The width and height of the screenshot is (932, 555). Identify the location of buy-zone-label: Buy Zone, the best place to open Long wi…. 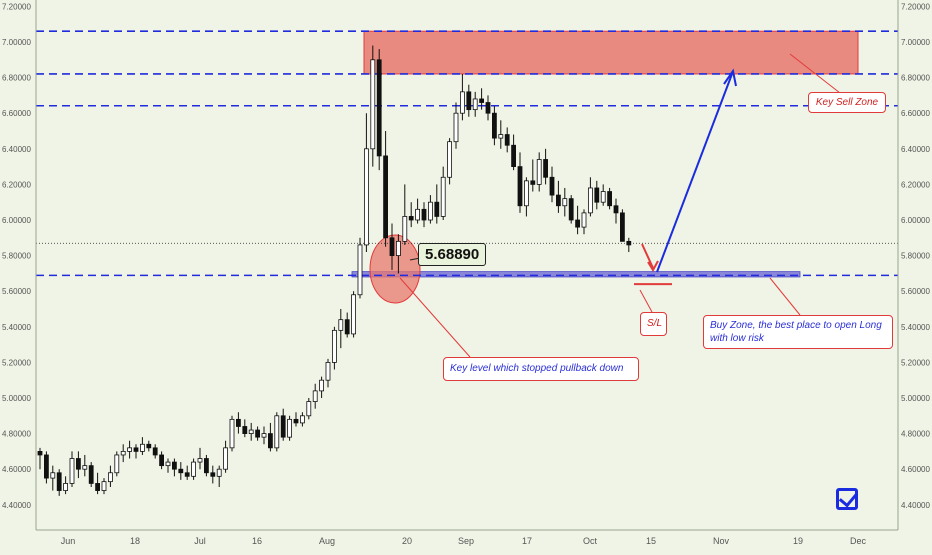
(798, 332).